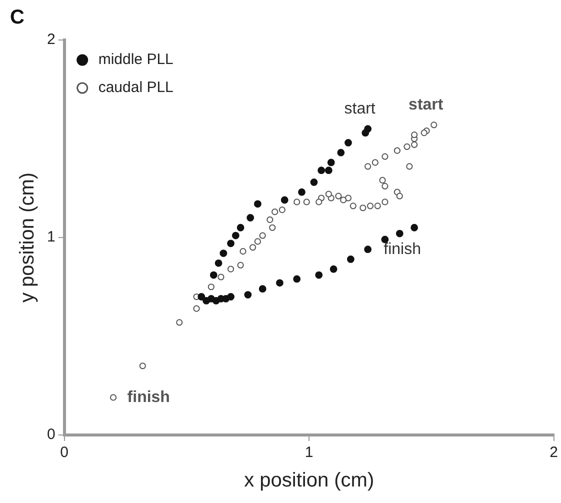 The image size is (561, 503). I want to click on x-axis-title: x position (cm), so click(309, 481).